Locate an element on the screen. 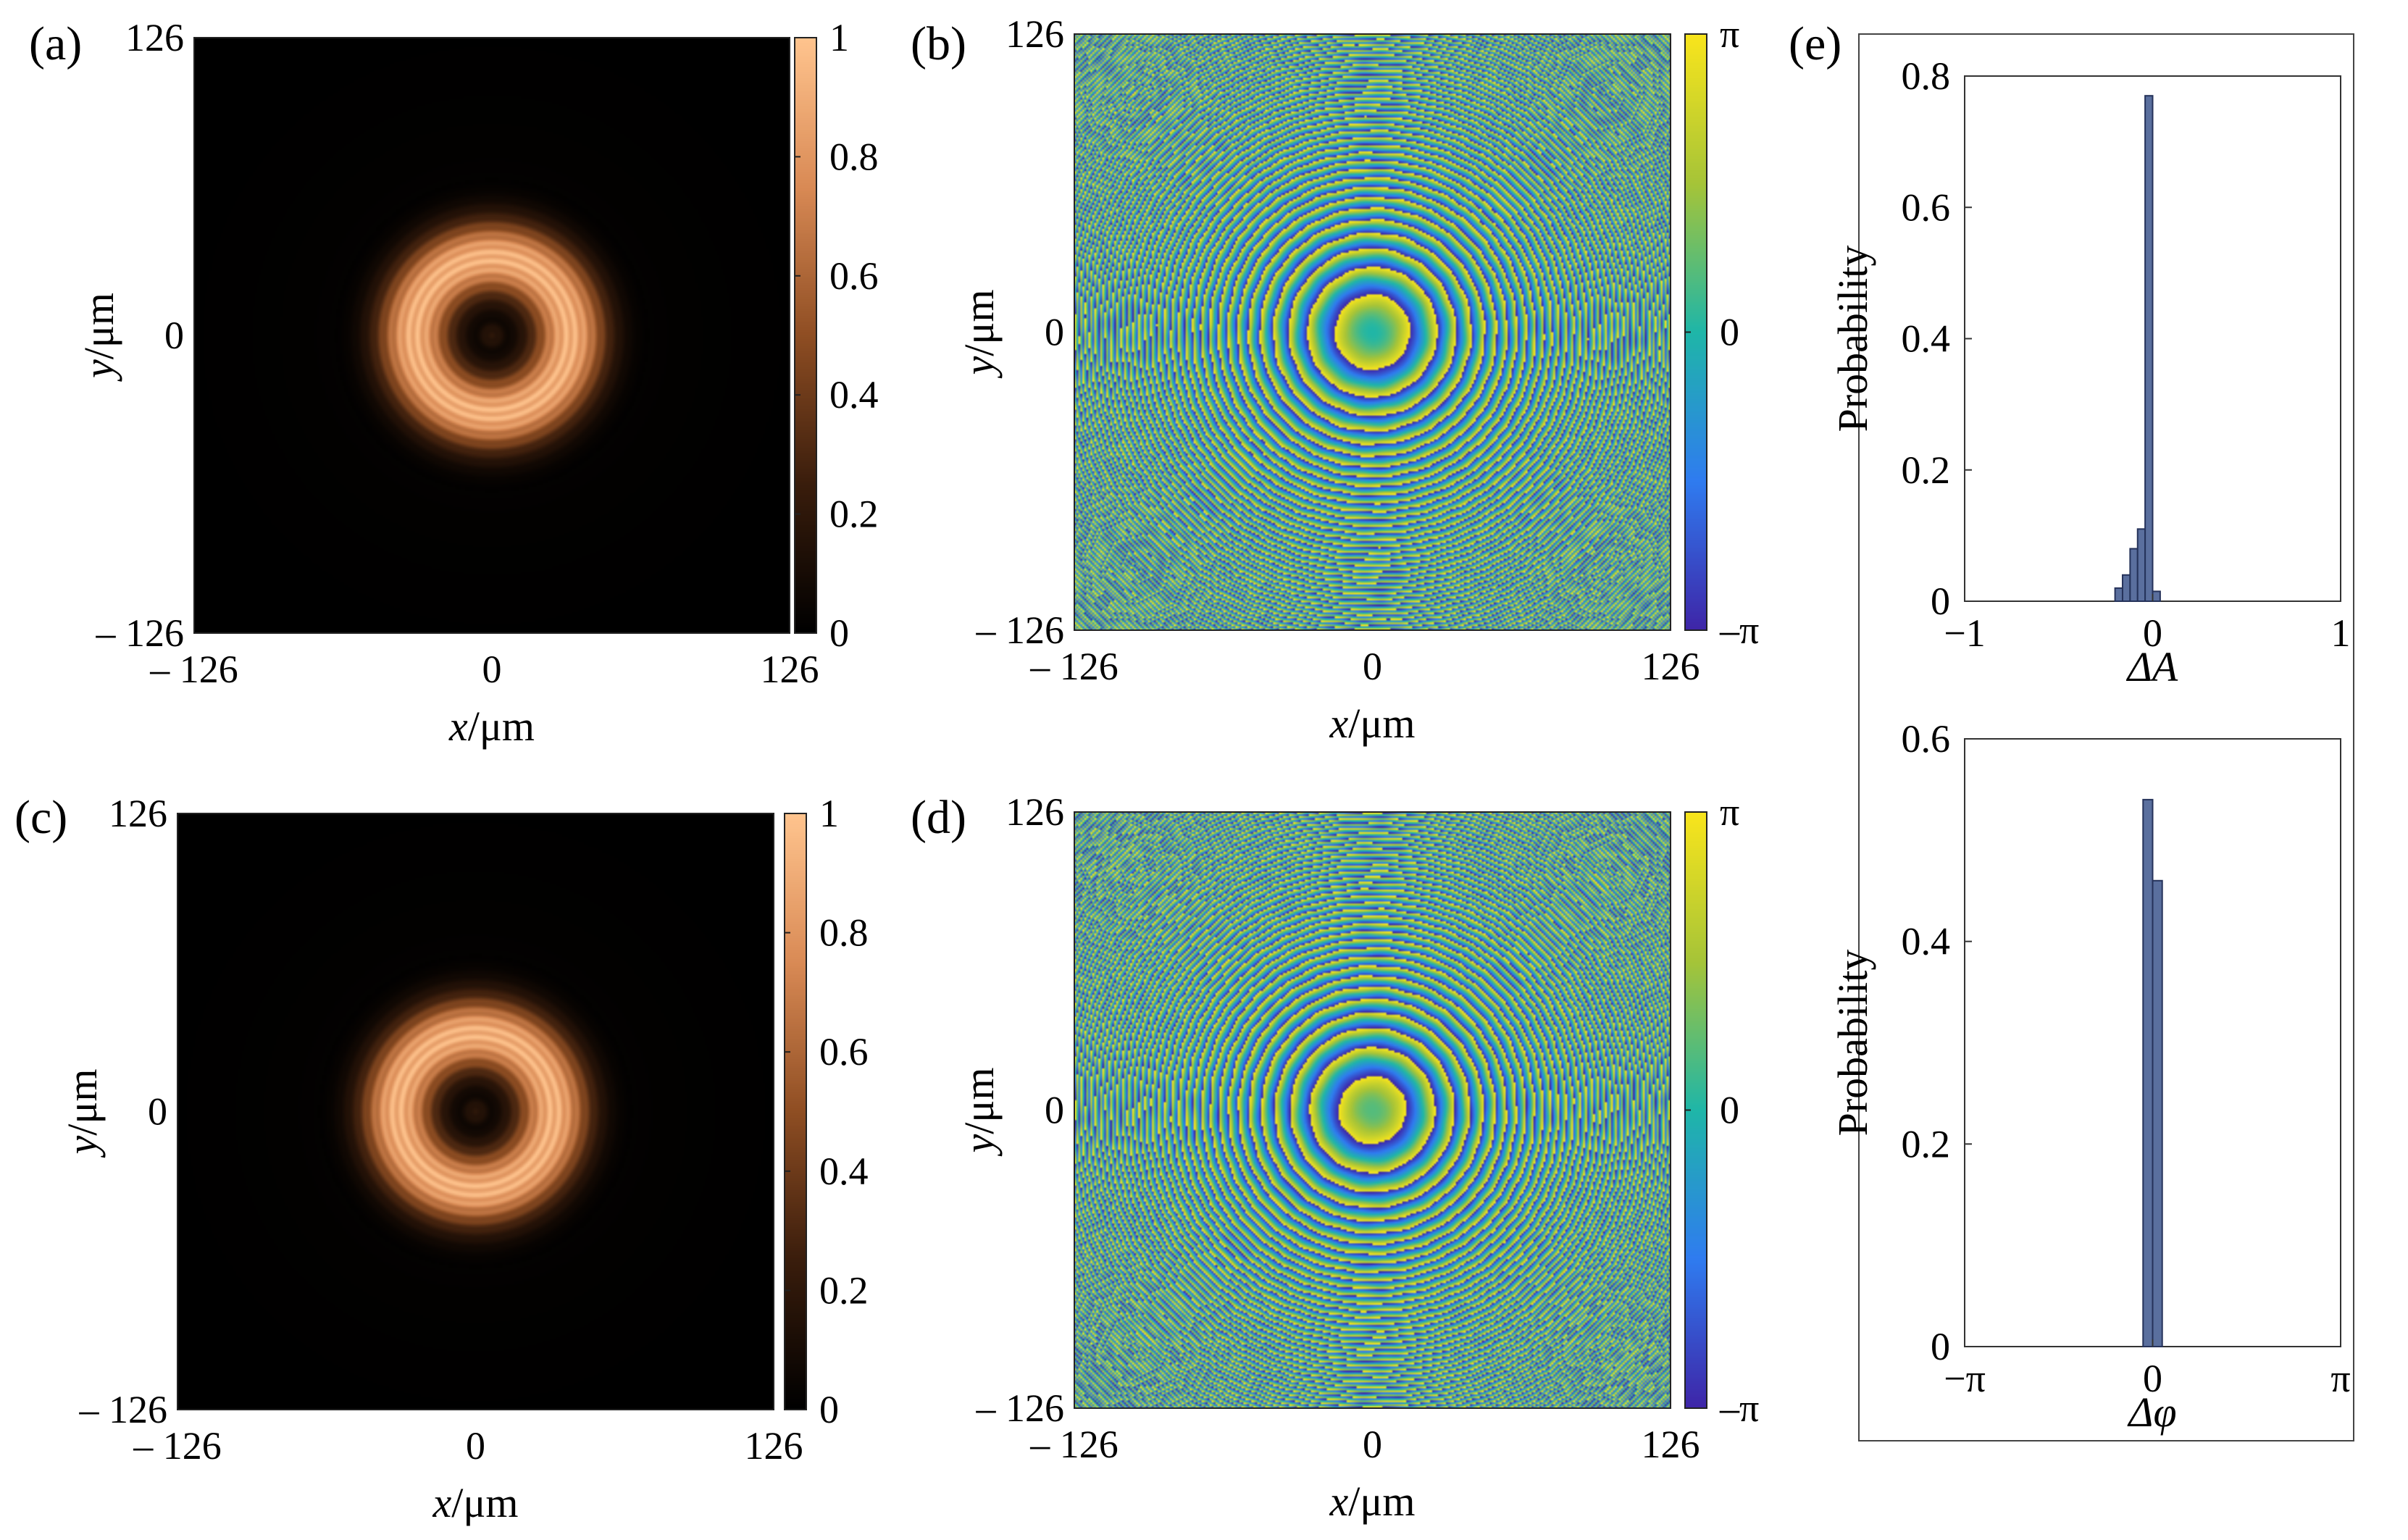  x-axis-label: Δφ is located at coordinates (2152, 1412).